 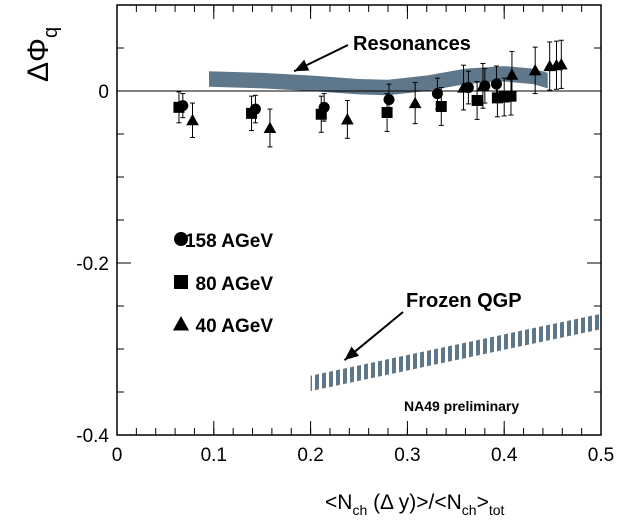 I want to click on legend-marker-triangle, so click(x=181, y=323).